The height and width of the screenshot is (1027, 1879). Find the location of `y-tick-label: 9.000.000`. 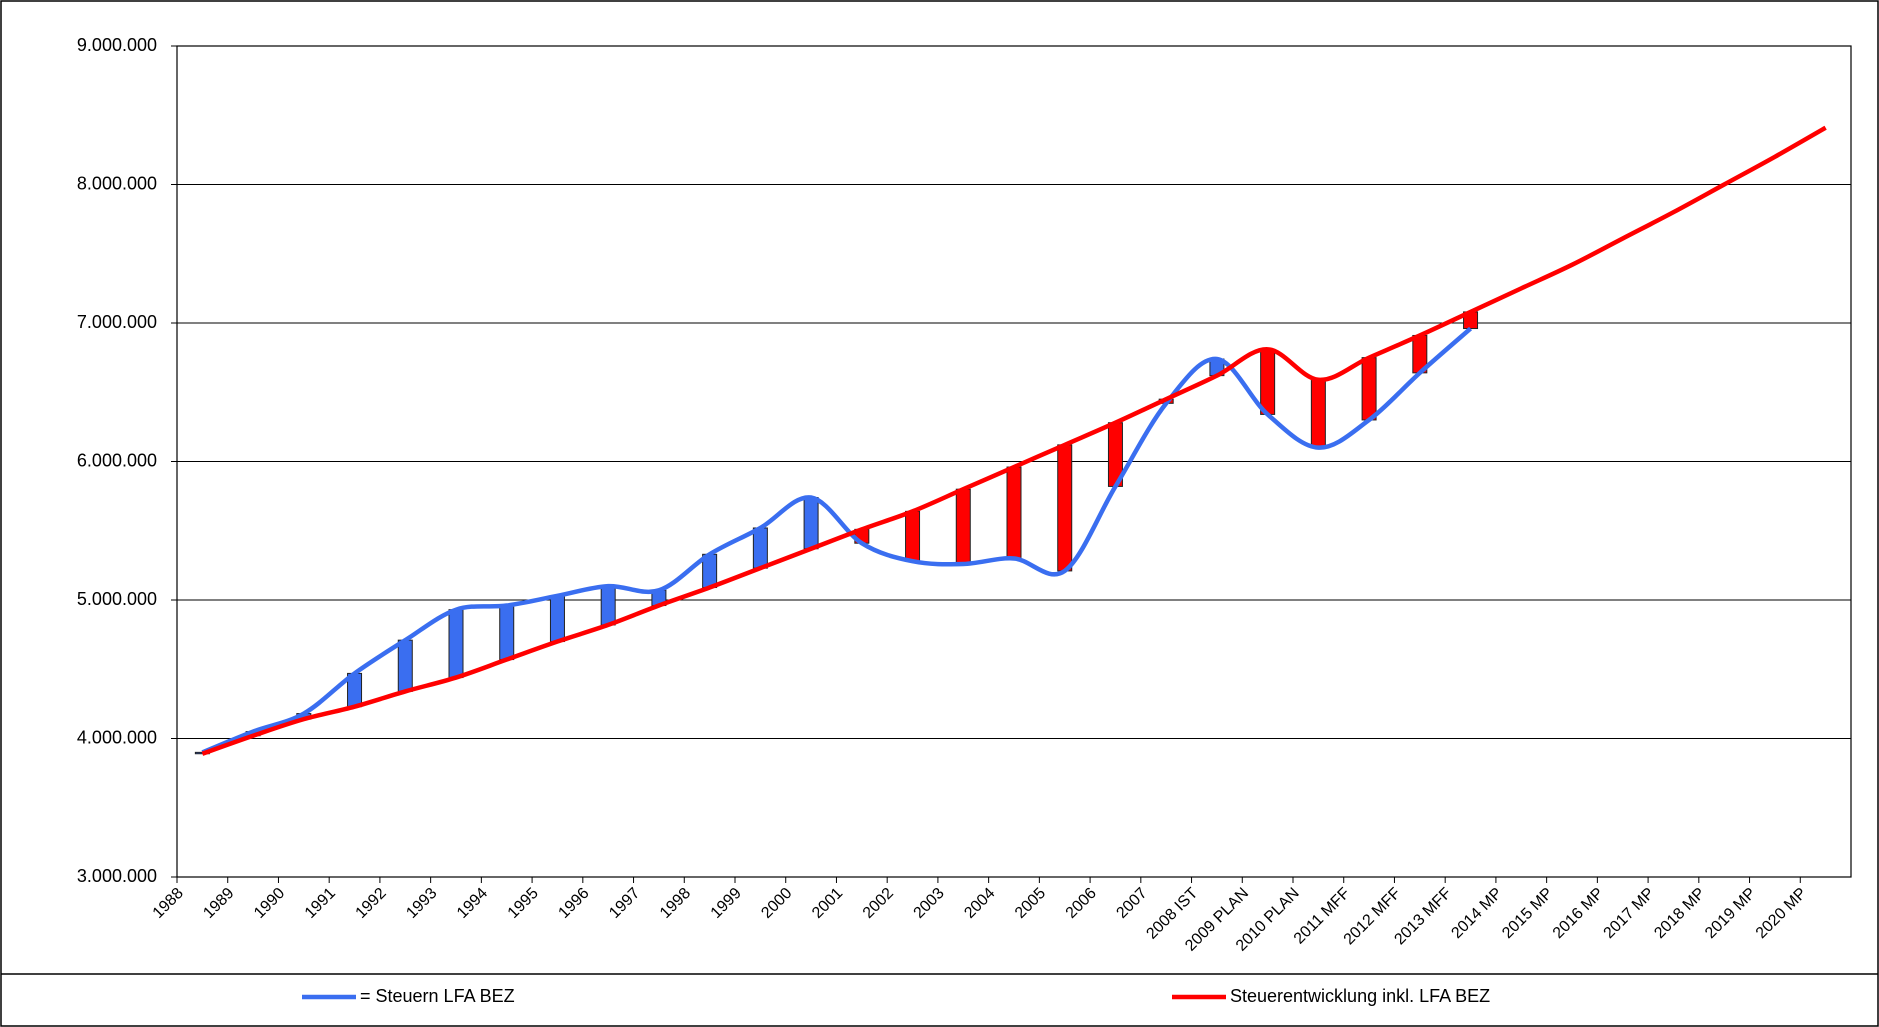

y-tick-label: 9.000.000 is located at coordinates (117, 45).